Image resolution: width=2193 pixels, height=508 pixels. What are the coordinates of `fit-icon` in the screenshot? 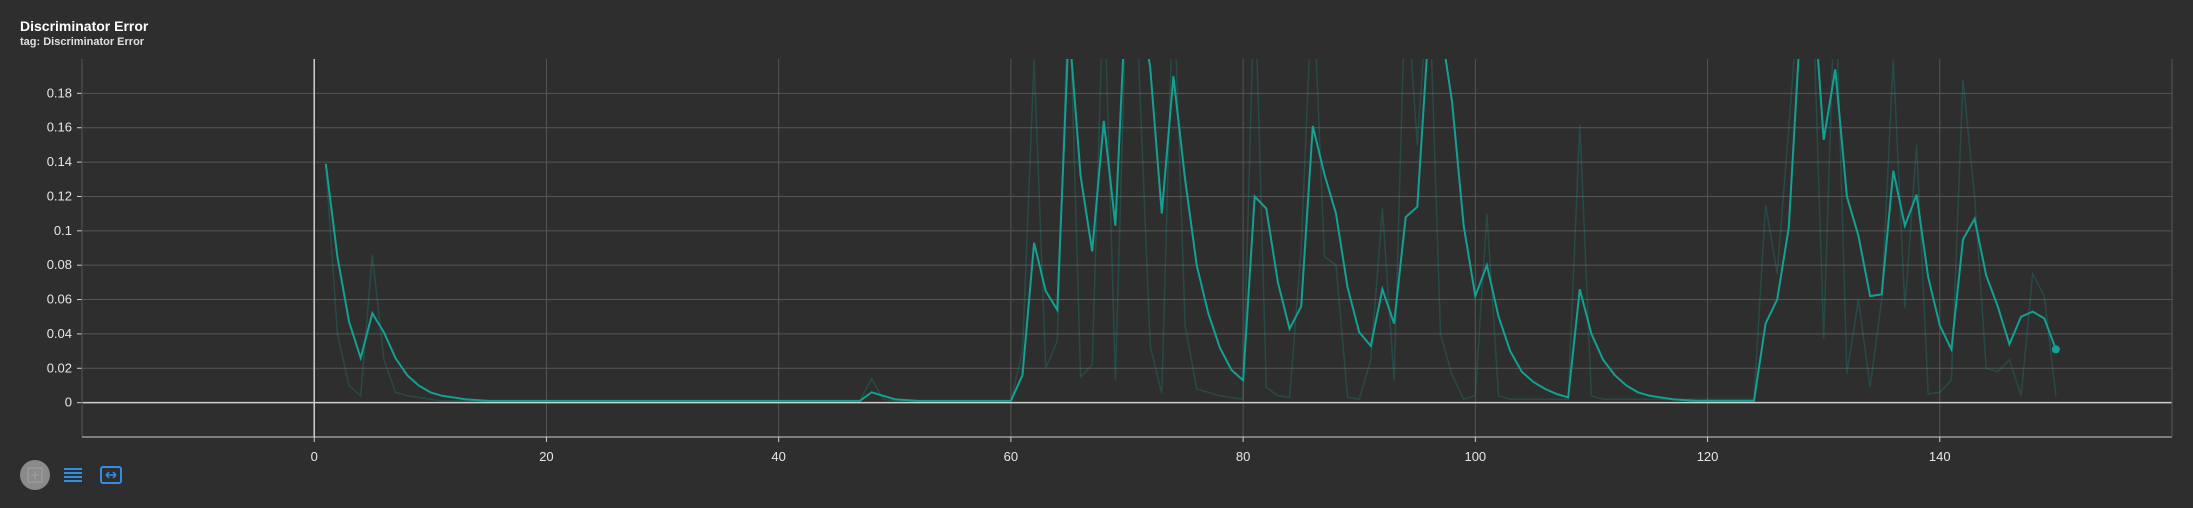 It's located at (111, 475).